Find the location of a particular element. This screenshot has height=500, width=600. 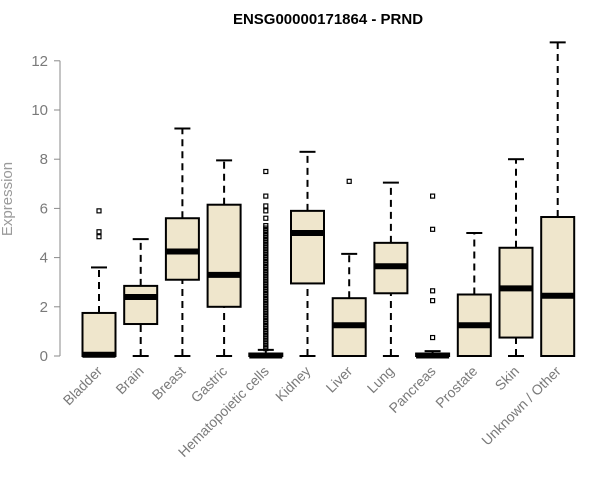

box-liver is located at coordinates (349, 268).